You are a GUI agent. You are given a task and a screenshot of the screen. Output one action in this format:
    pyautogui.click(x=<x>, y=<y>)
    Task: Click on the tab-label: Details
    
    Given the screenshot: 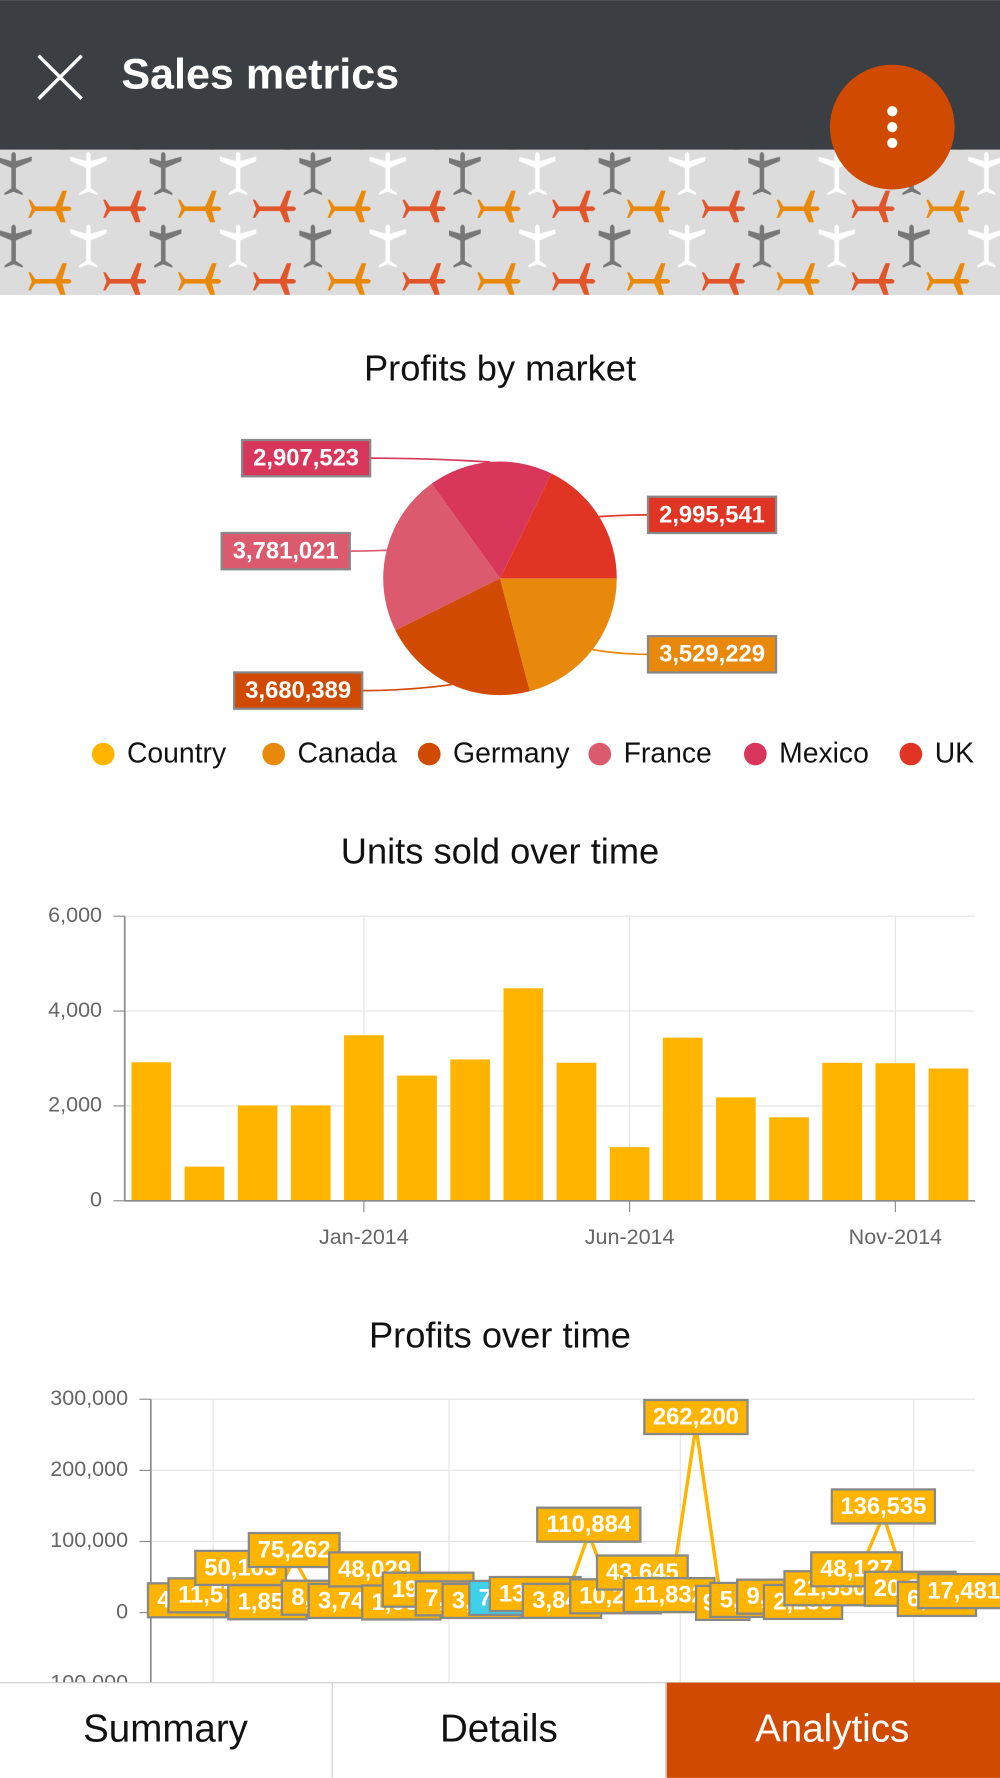 What is the action you would take?
    pyautogui.click(x=499, y=1729)
    